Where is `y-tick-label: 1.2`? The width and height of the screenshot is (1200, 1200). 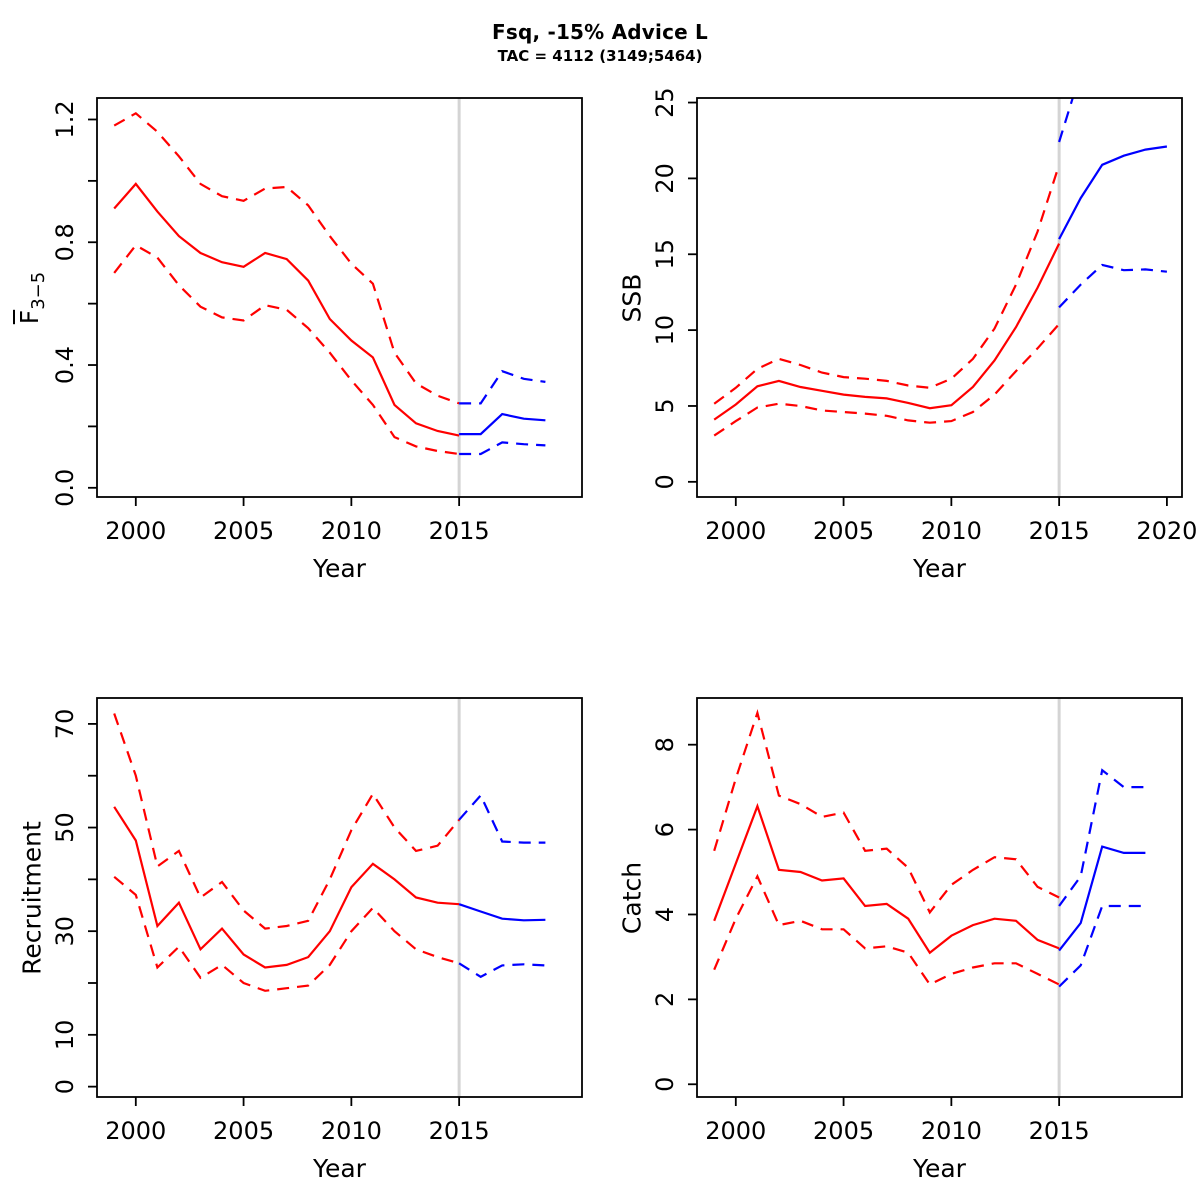
y-tick-label: 1.2 is located at coordinates (65, 119).